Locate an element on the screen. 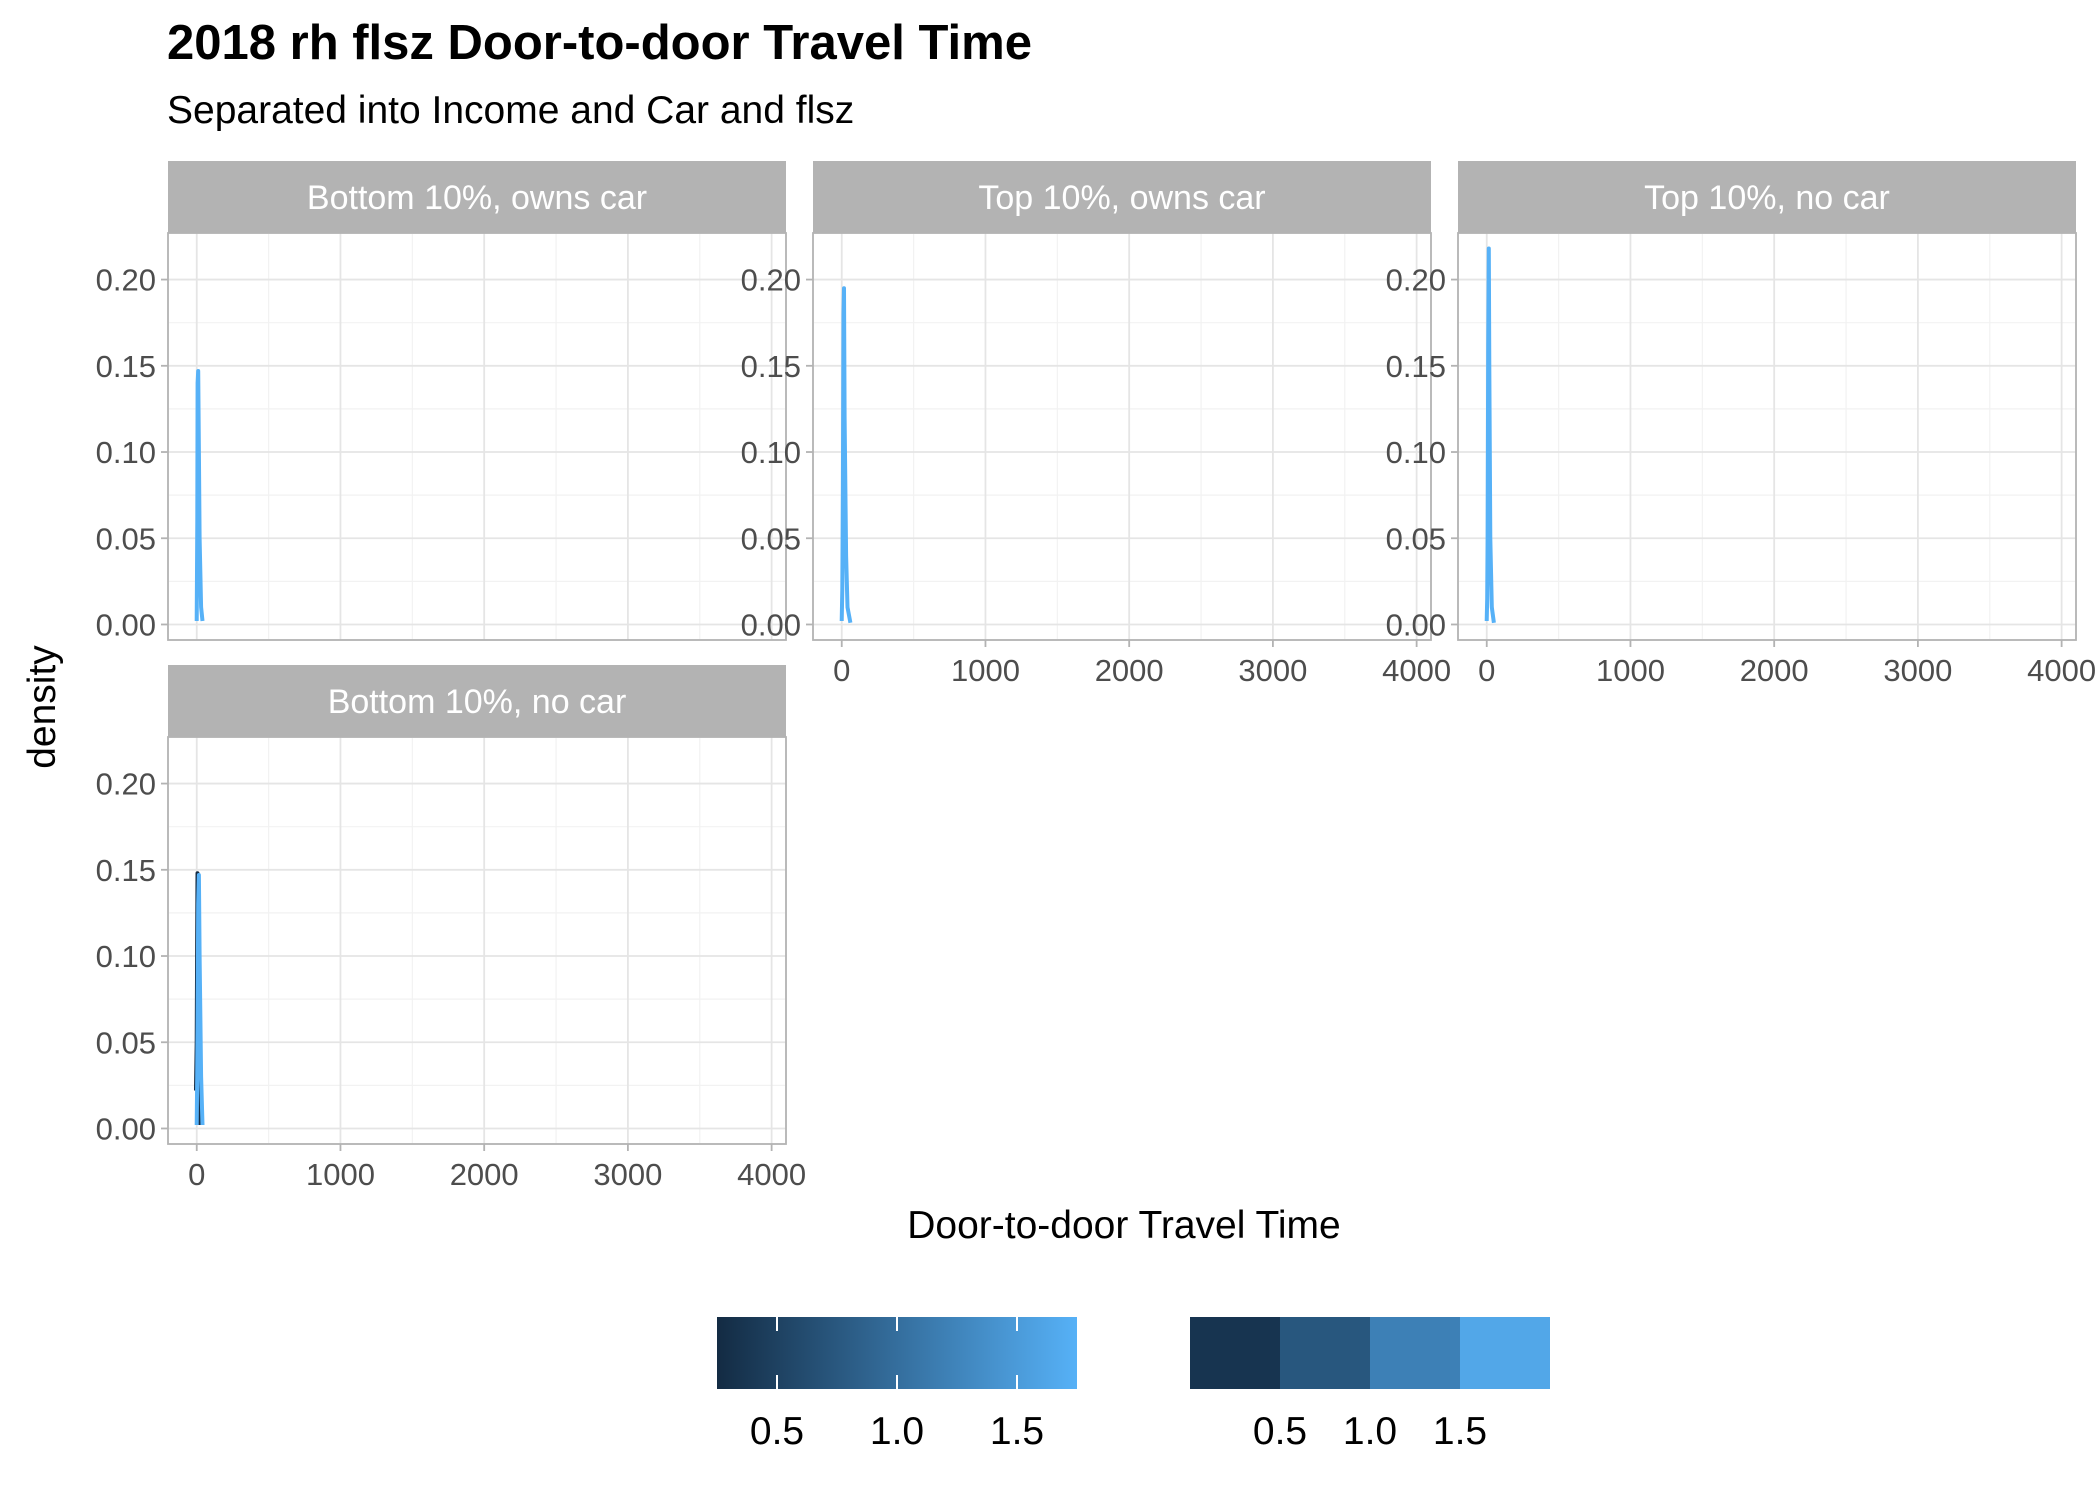 The image size is (2100, 1499). facet-strip-label: Top 10%, owns car is located at coordinates (1121, 198).